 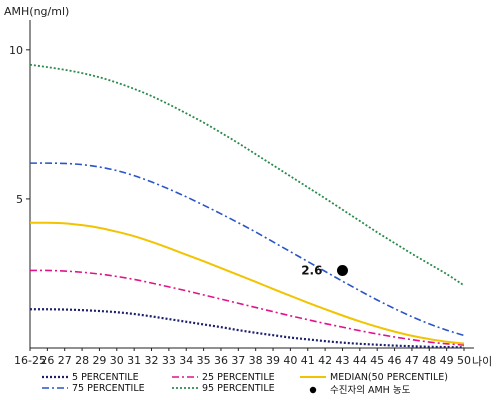 I want to click on x-tick-label: 48, so click(x=429, y=360).